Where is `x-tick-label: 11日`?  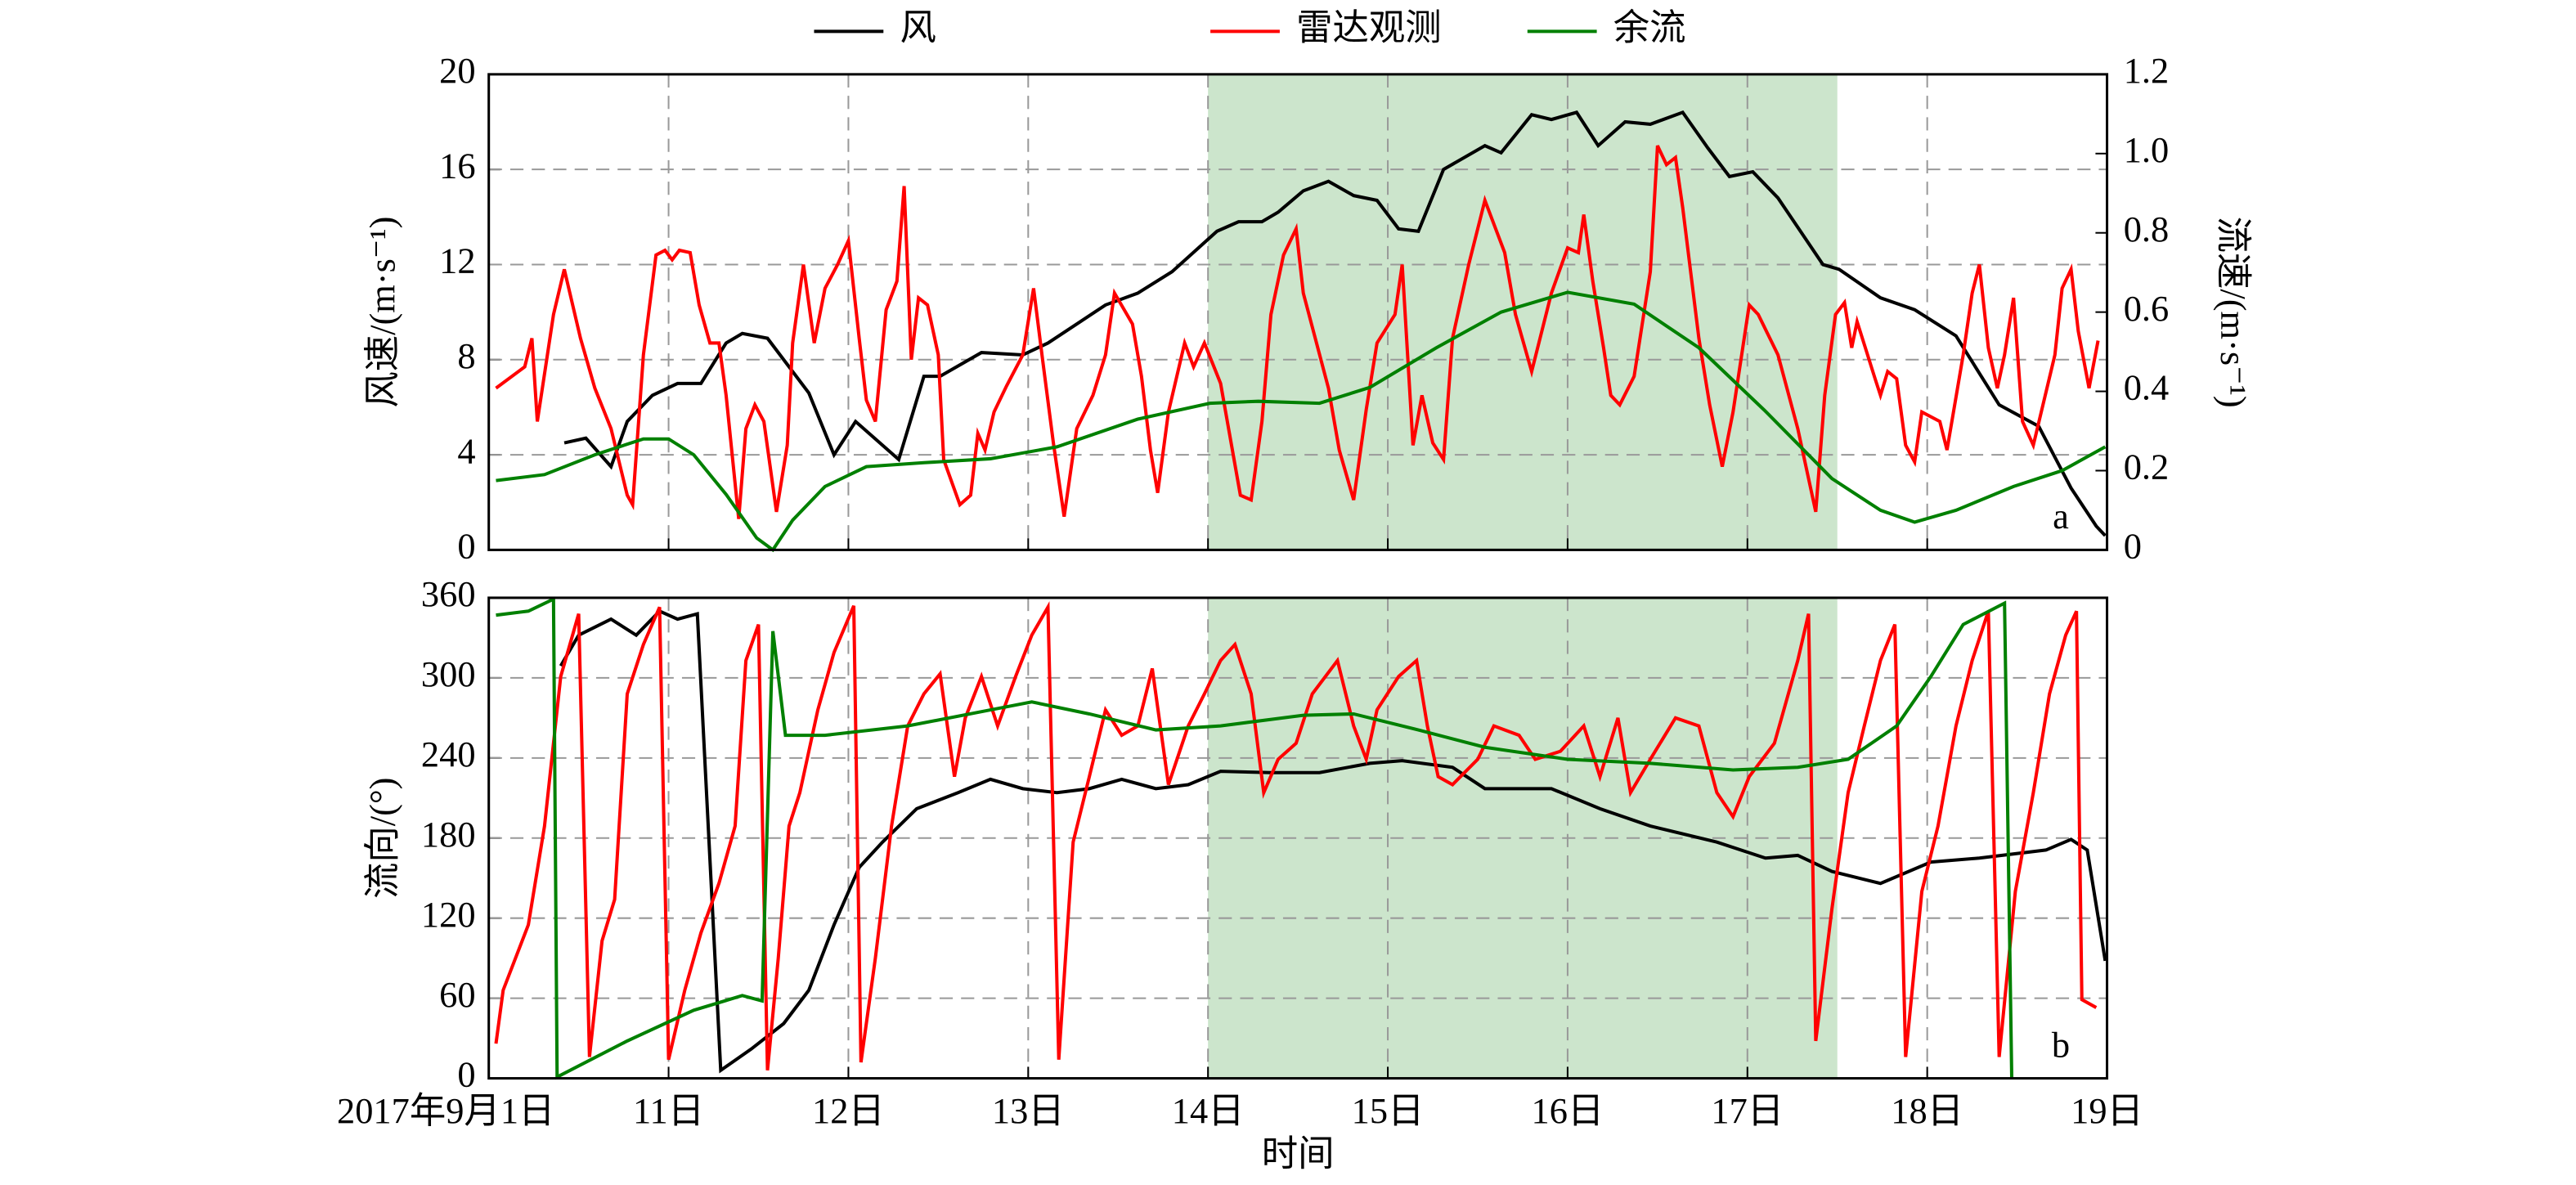
x-tick-label: 11日 is located at coordinates (668, 1110).